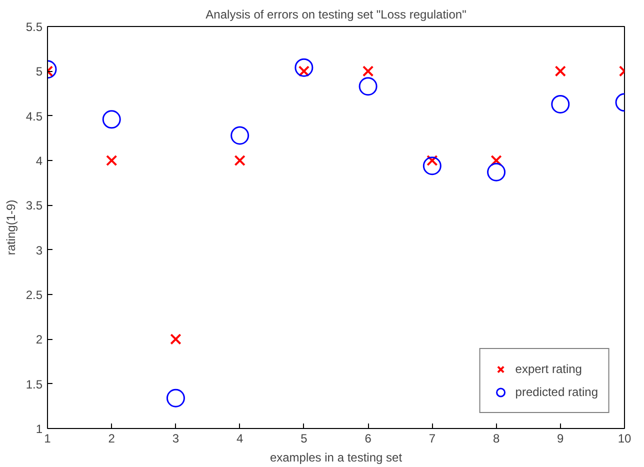  Describe the element at coordinates (336, 457) in the screenshot. I see `x-axis-title: examples in a testing set` at that location.